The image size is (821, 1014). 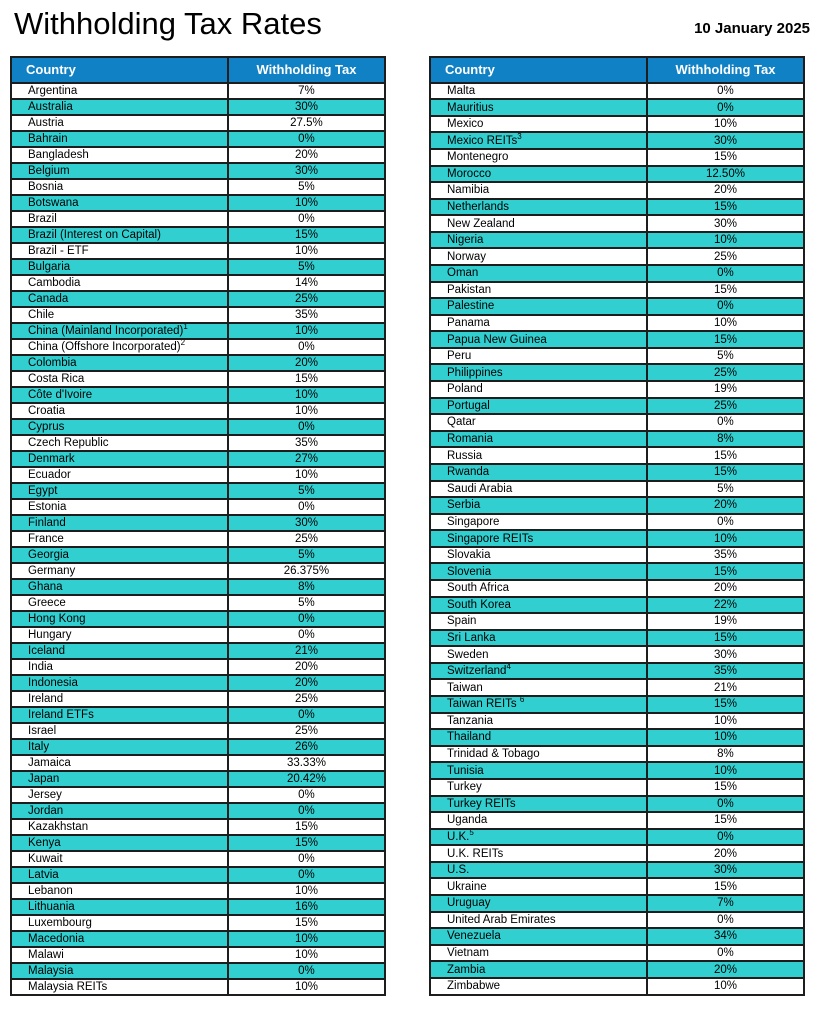 I want to click on country-cell: Belgium, so click(x=119, y=170).